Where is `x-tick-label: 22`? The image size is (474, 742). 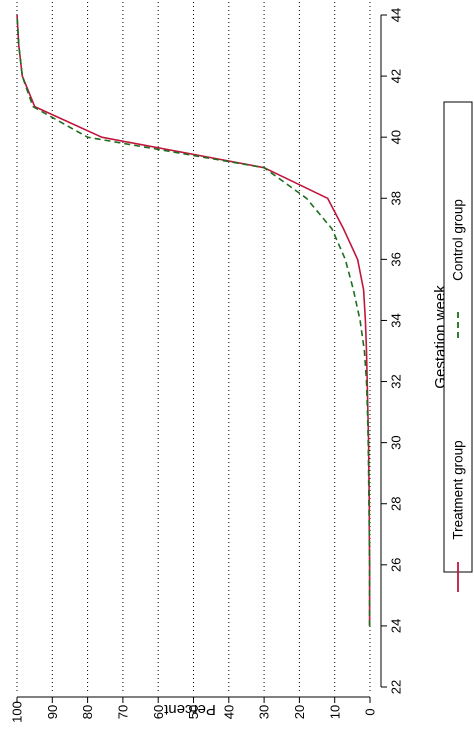
x-tick-label: 22 is located at coordinates (396, 687).